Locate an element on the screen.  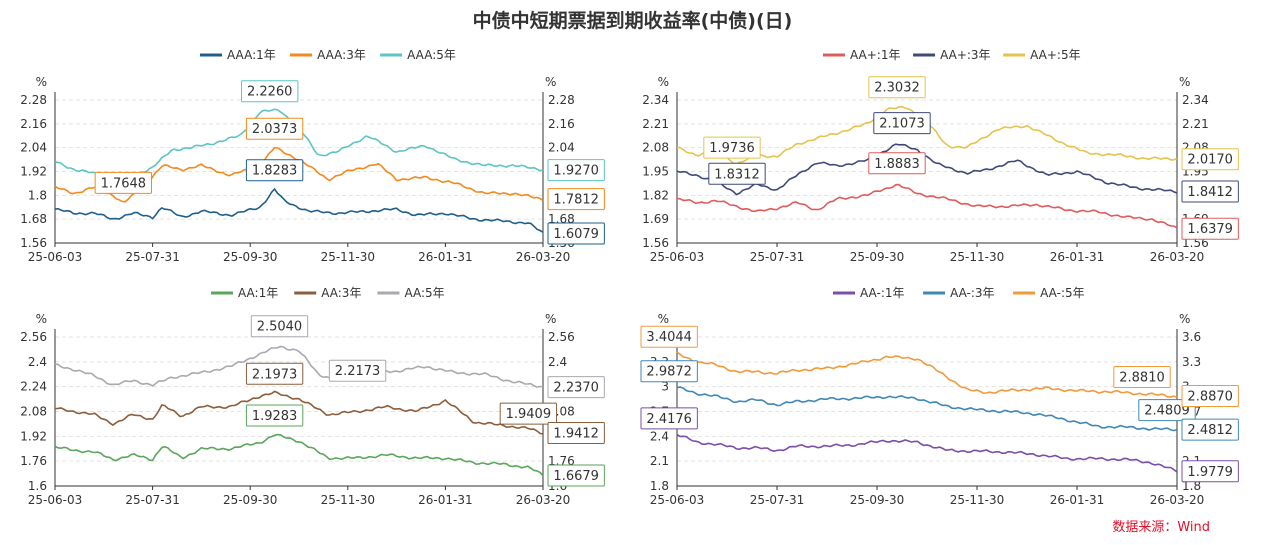
callout-label: 1.8883 is located at coordinates (897, 164).